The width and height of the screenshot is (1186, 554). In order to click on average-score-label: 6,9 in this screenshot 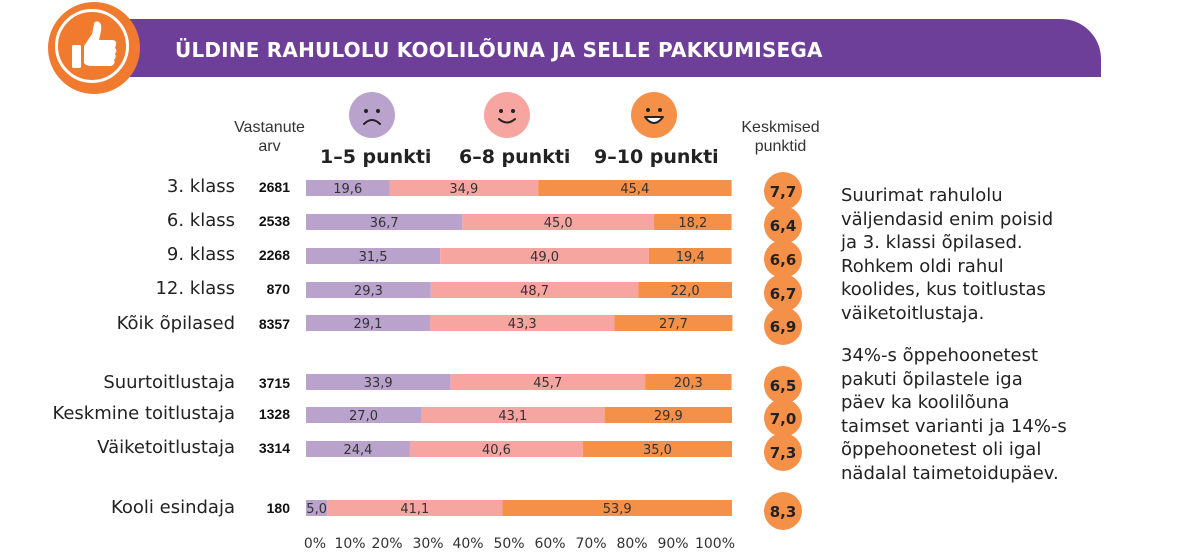, I will do `click(783, 327)`.